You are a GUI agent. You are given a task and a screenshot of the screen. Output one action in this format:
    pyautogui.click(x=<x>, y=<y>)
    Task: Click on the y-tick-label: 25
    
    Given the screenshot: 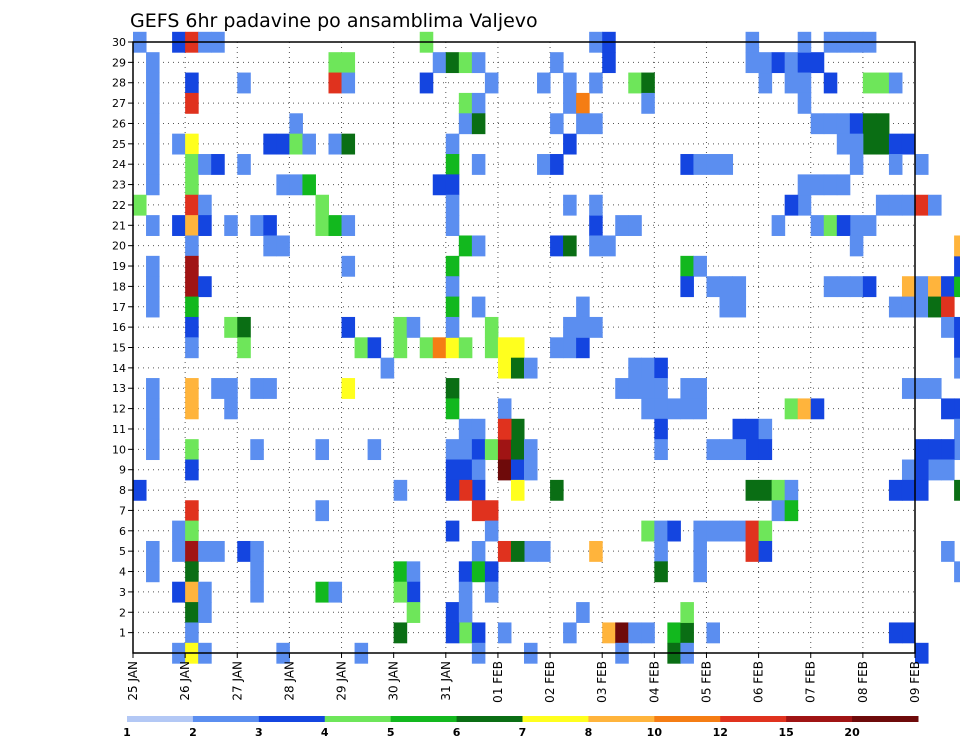 What is the action you would take?
    pyautogui.click(x=119, y=144)
    